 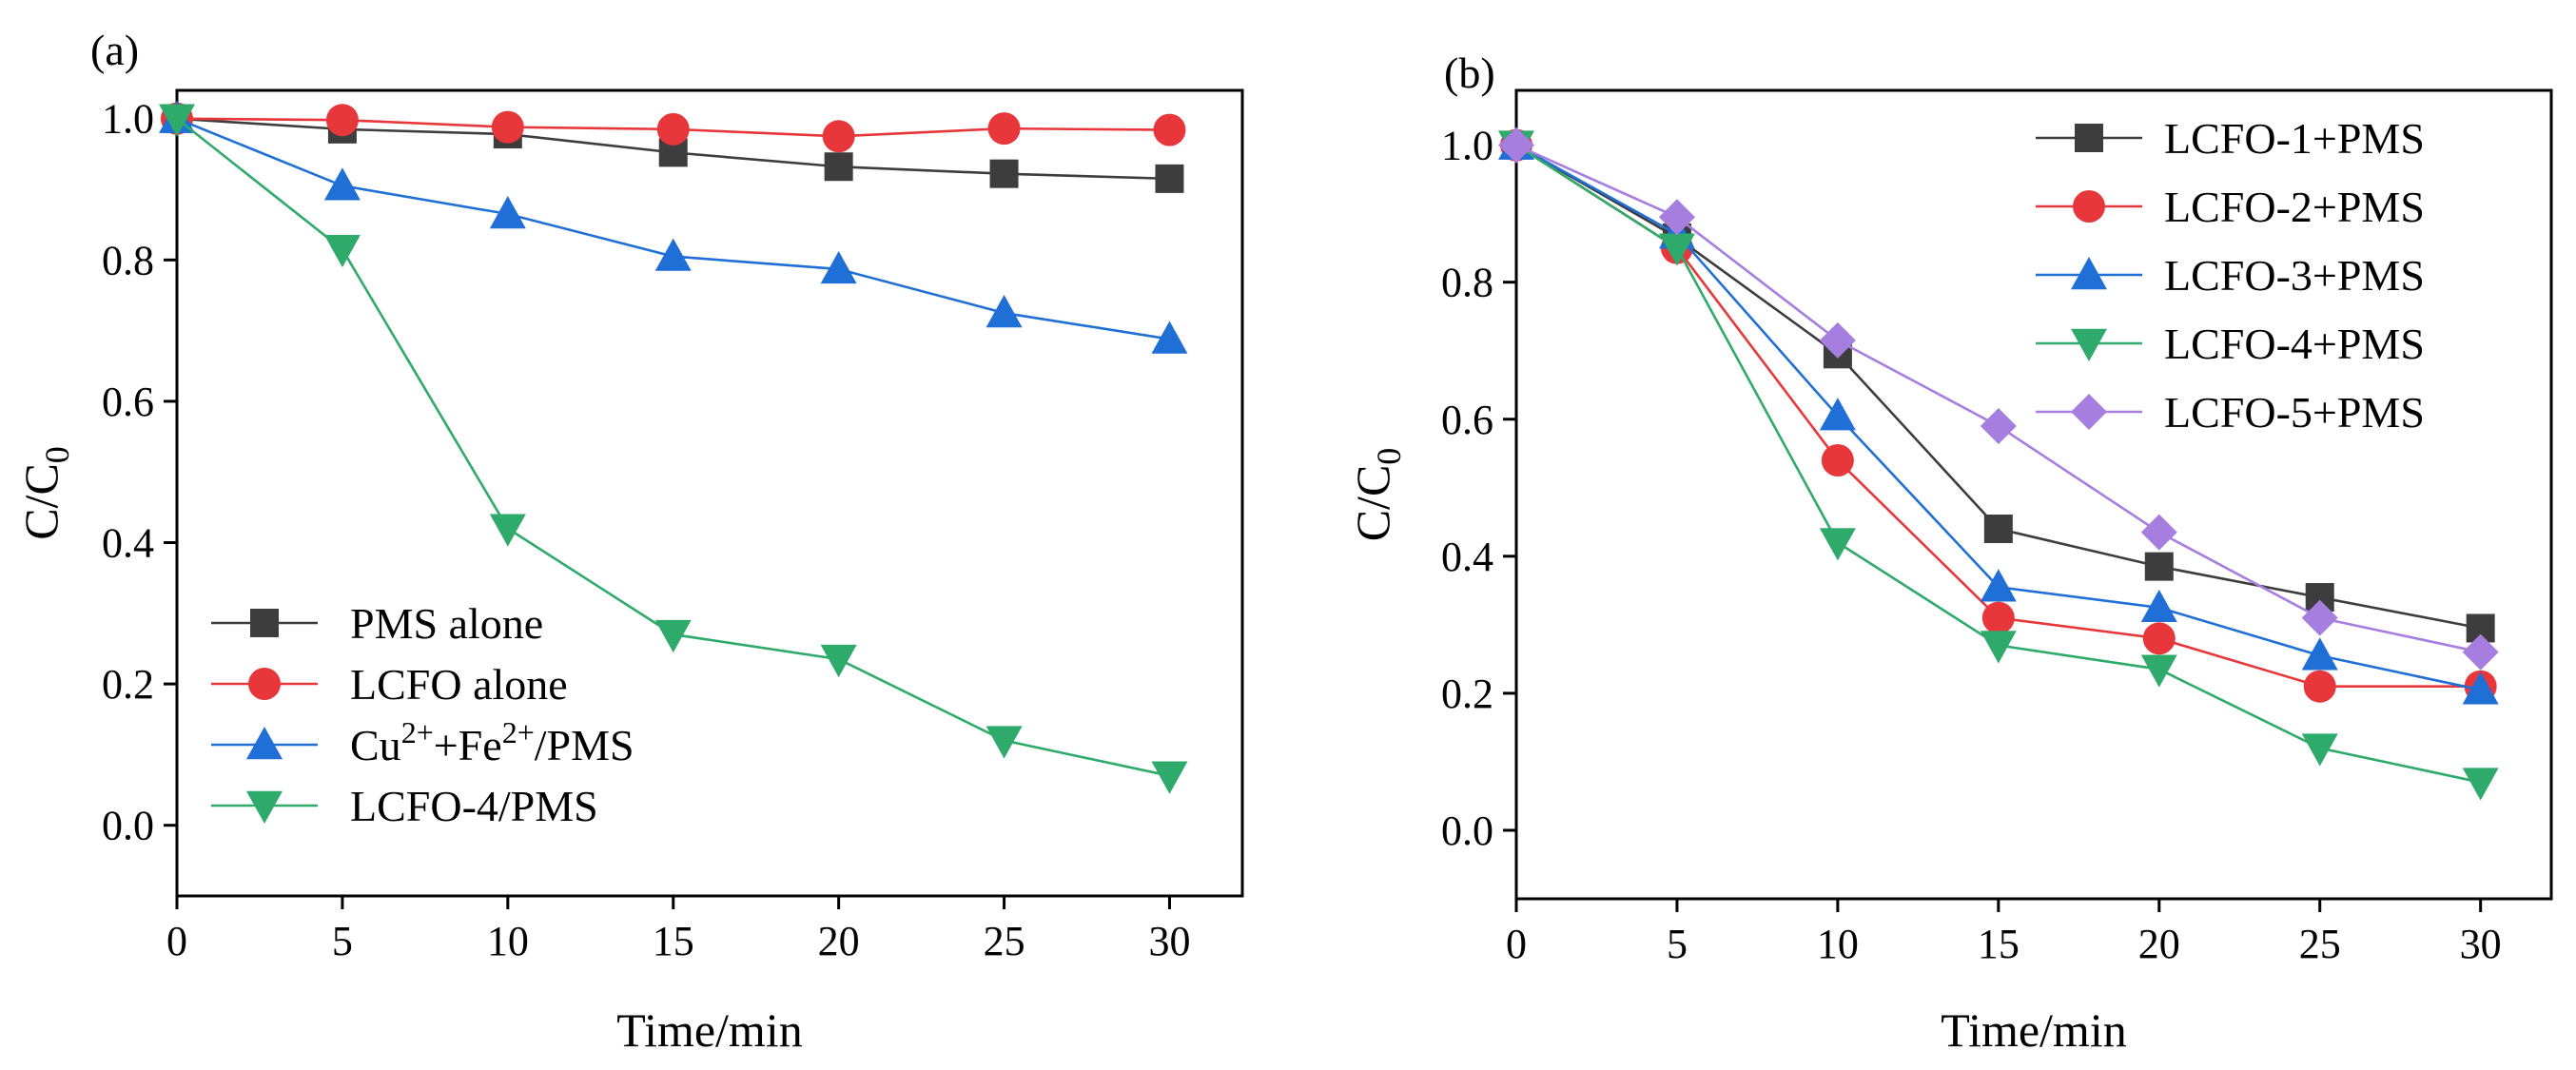 What do you see at coordinates (1469, 73) in the screenshot?
I see `panel-label: (b)` at bounding box center [1469, 73].